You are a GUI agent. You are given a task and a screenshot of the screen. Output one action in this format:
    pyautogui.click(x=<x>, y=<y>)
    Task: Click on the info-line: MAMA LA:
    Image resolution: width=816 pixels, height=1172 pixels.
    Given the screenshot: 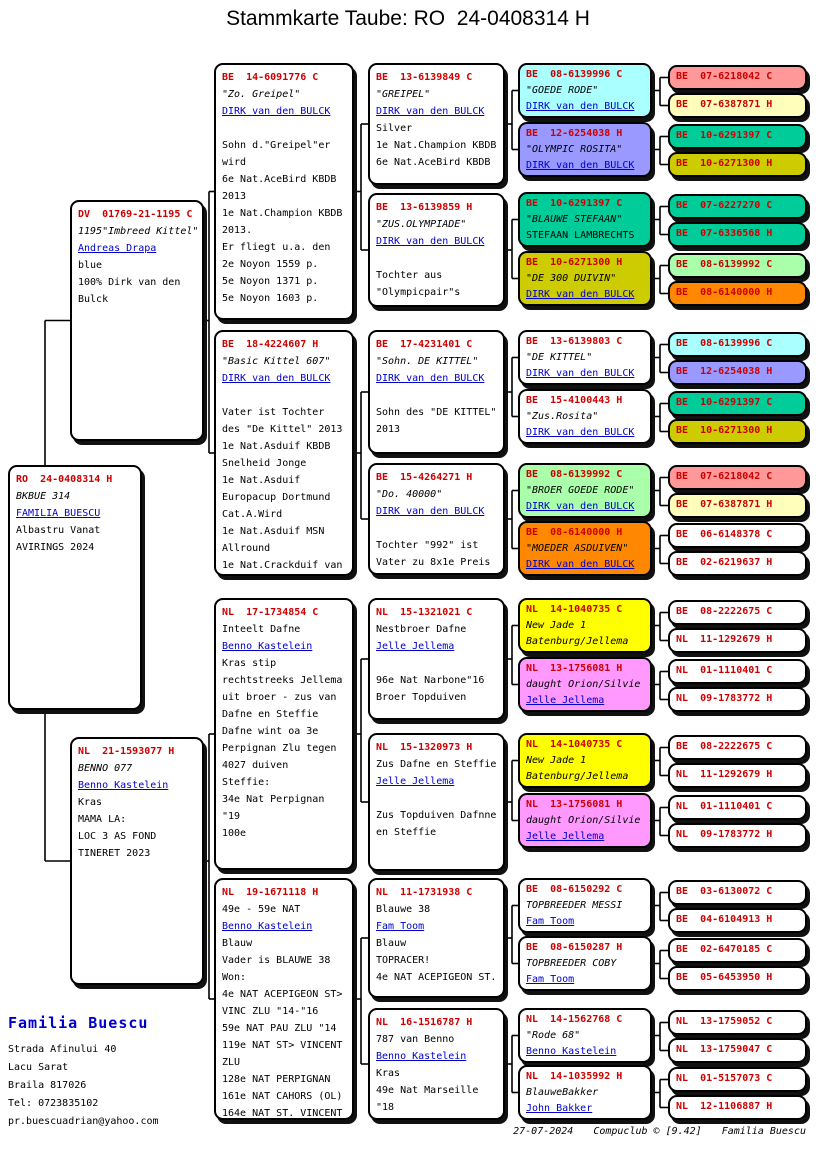 What is the action you would take?
    pyautogui.click(x=102, y=819)
    